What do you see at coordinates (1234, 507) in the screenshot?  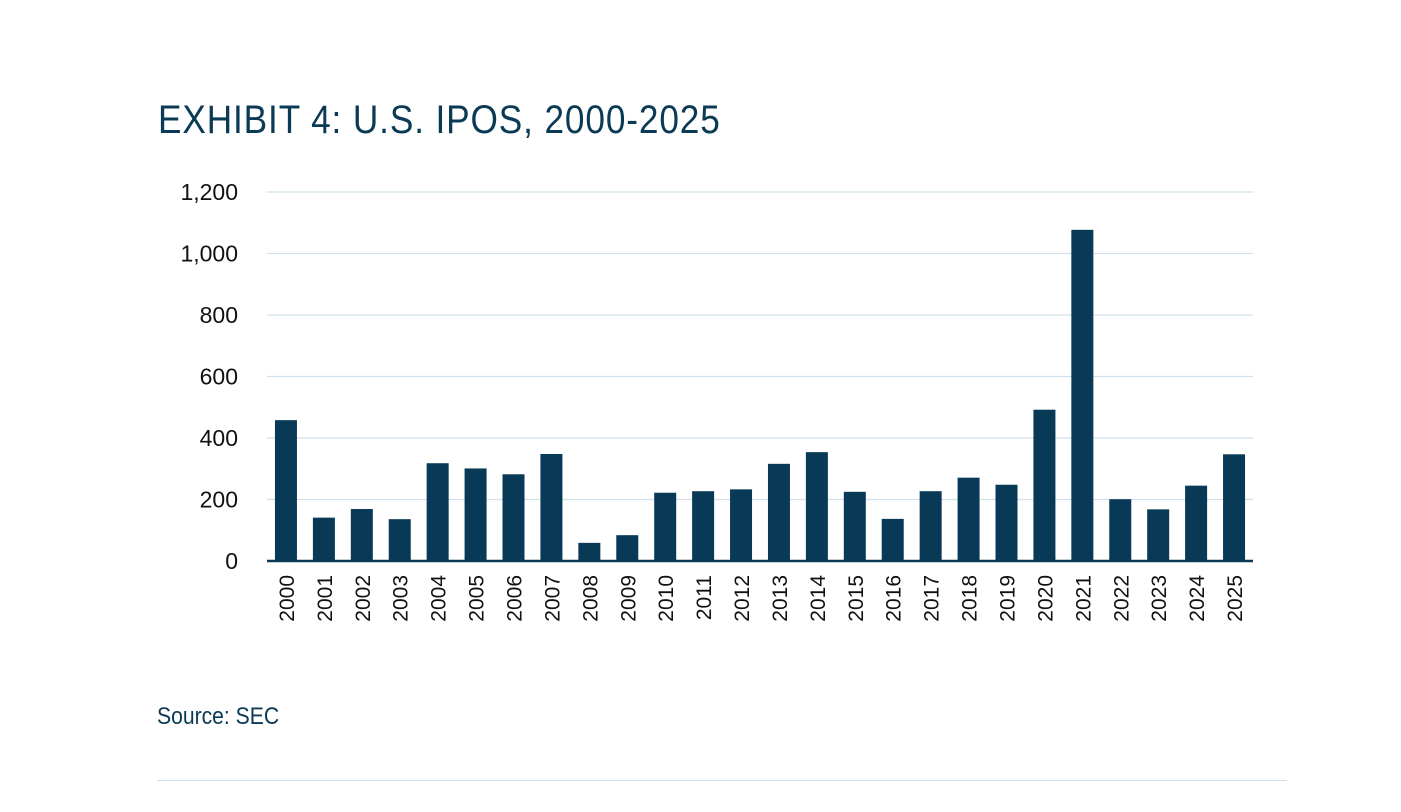 I see `bar-2025` at bounding box center [1234, 507].